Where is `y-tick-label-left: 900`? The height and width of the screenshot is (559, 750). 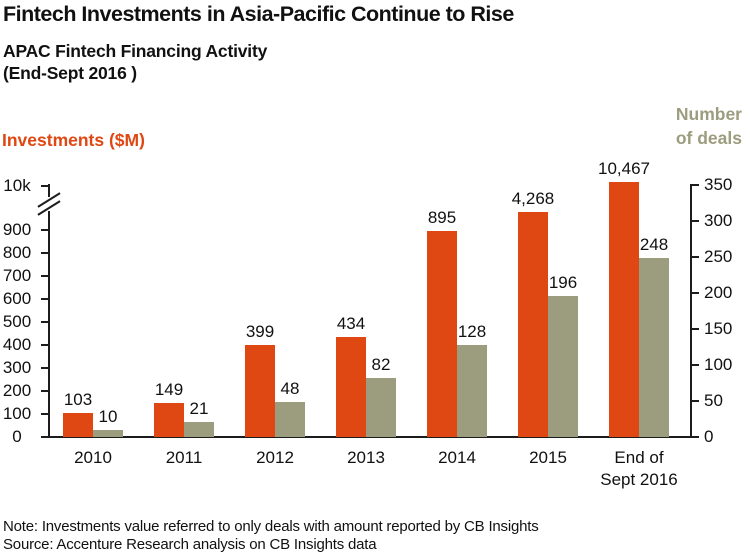 y-tick-label-left: 900 is located at coordinates (17, 229).